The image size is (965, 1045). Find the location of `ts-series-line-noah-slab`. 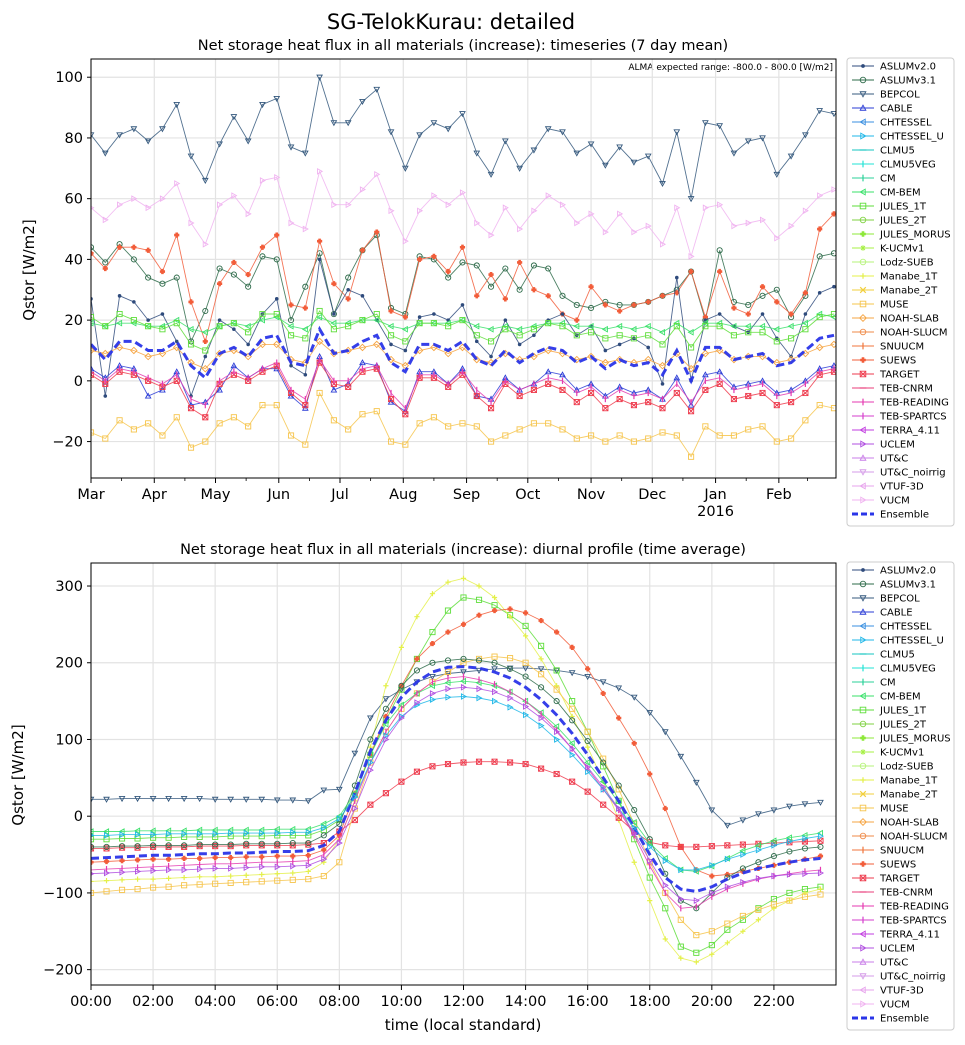

ts-series-line-noah-slab is located at coordinates (463, 355).